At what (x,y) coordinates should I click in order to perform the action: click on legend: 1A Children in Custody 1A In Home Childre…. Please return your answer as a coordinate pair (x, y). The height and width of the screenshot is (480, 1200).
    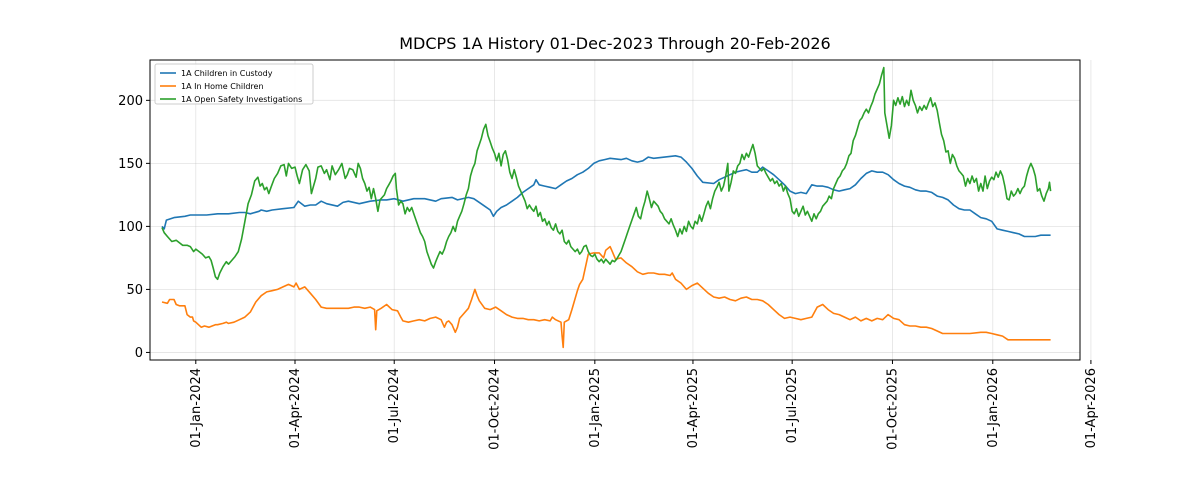
    Looking at the image, I should click on (234, 84).